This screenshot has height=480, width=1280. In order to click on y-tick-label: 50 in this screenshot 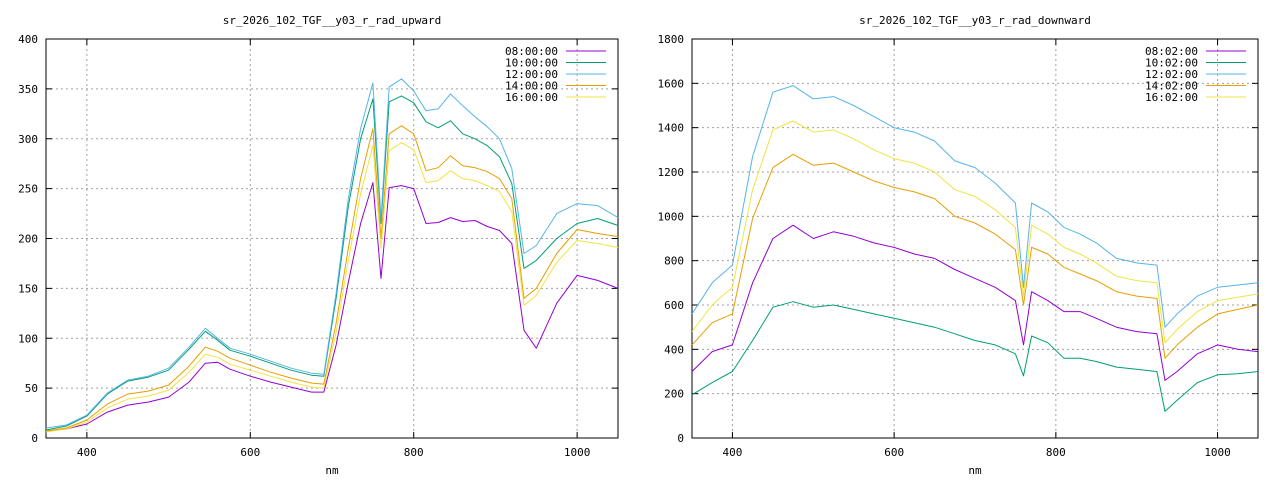, I will do `click(31, 388)`.